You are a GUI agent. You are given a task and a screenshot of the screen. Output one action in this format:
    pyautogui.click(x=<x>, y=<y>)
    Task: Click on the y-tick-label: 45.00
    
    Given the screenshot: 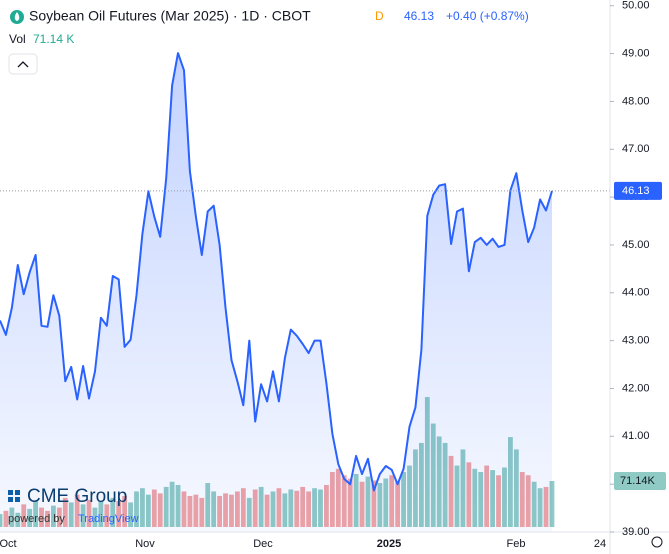 What is the action you would take?
    pyautogui.click(x=636, y=245)
    